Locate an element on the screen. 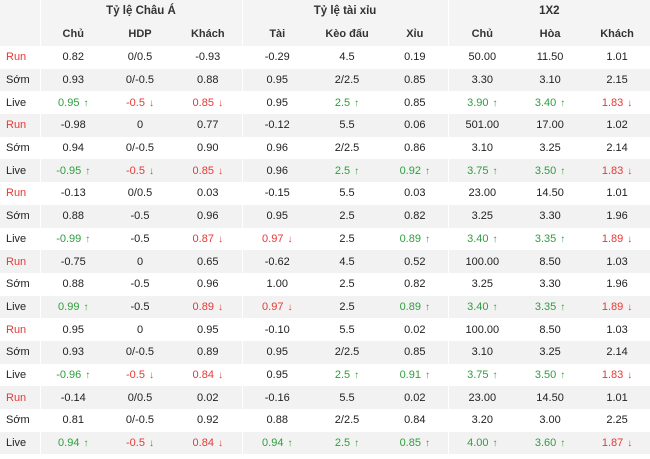 The image size is (650, 459). odds-cell-asian-home: 0.95 is located at coordinates (72, 329).